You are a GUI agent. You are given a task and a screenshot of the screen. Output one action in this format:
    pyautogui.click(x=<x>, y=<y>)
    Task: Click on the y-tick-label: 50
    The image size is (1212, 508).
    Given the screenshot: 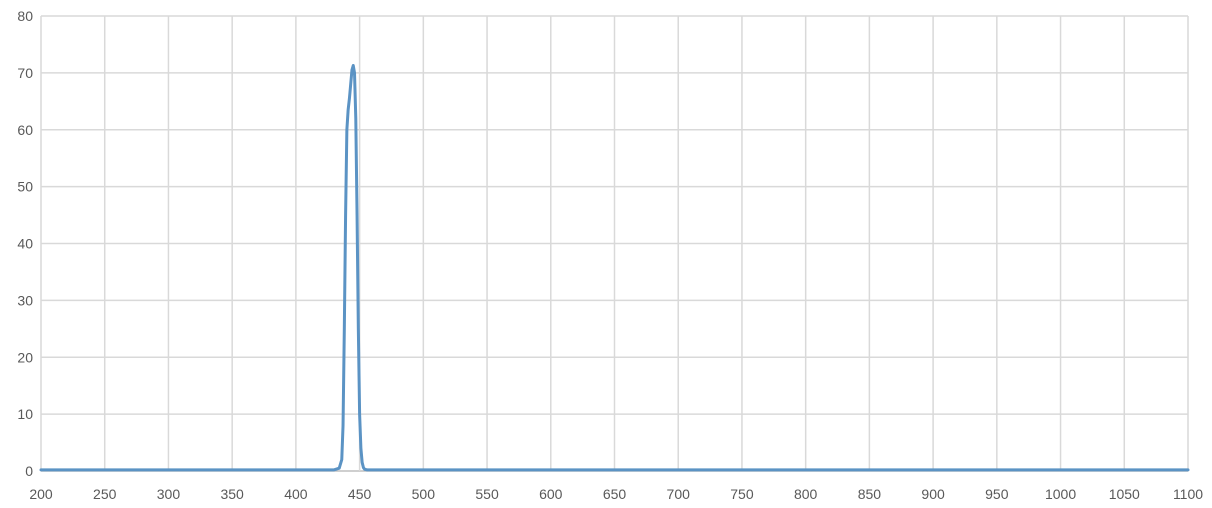 What is the action you would take?
    pyautogui.click(x=25, y=187)
    